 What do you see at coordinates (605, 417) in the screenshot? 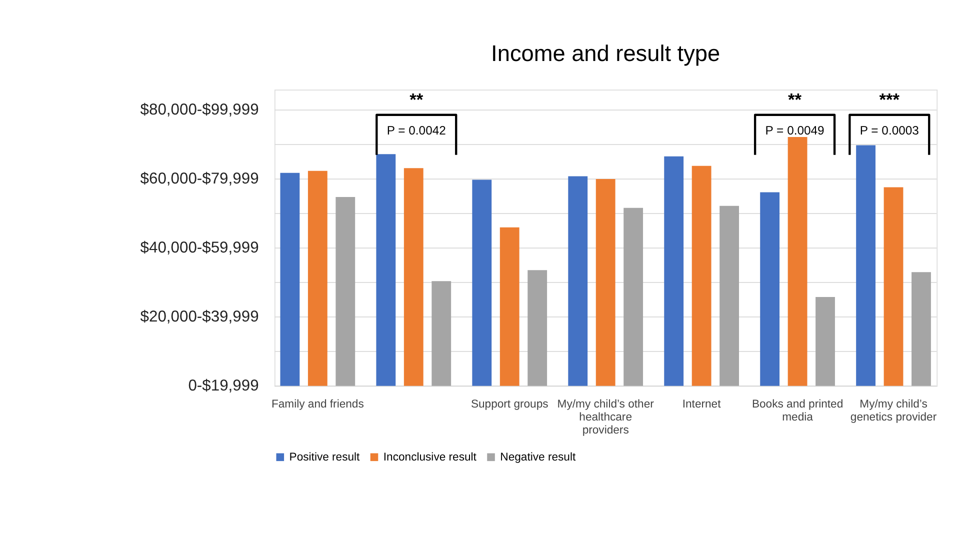
I see `x-tick-label: My/my child’s other healthcare providers` at bounding box center [605, 417].